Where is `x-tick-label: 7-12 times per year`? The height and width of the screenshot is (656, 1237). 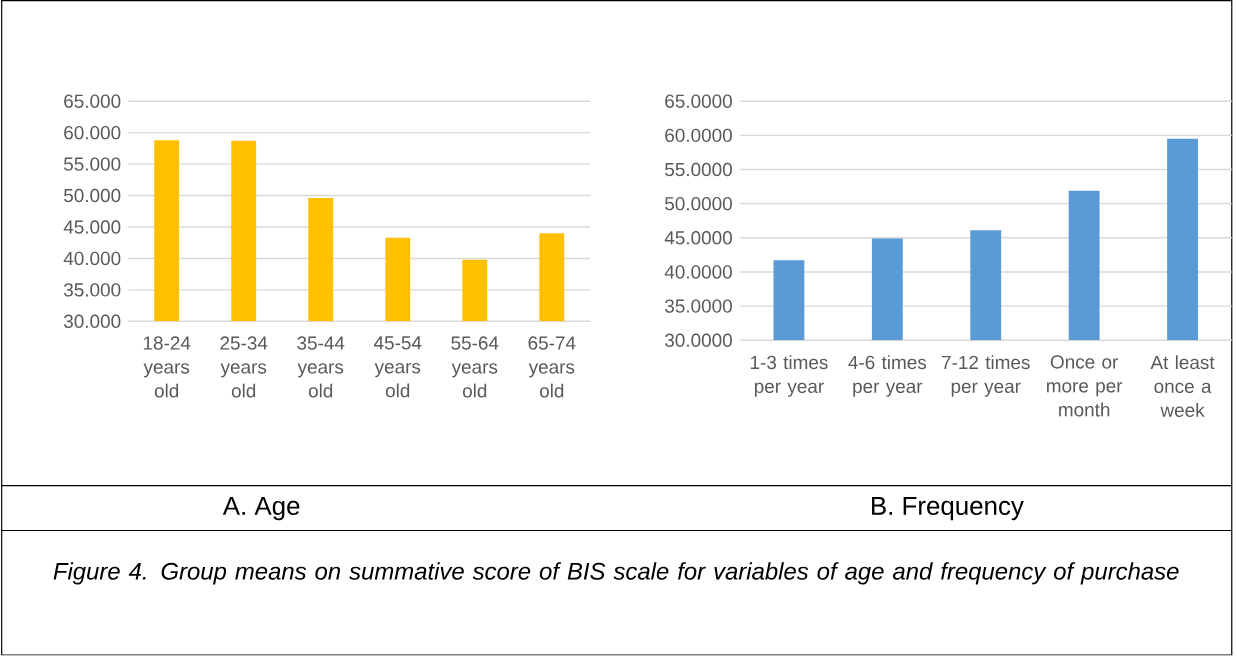
x-tick-label: 7-12 times per year is located at coordinates (986, 376).